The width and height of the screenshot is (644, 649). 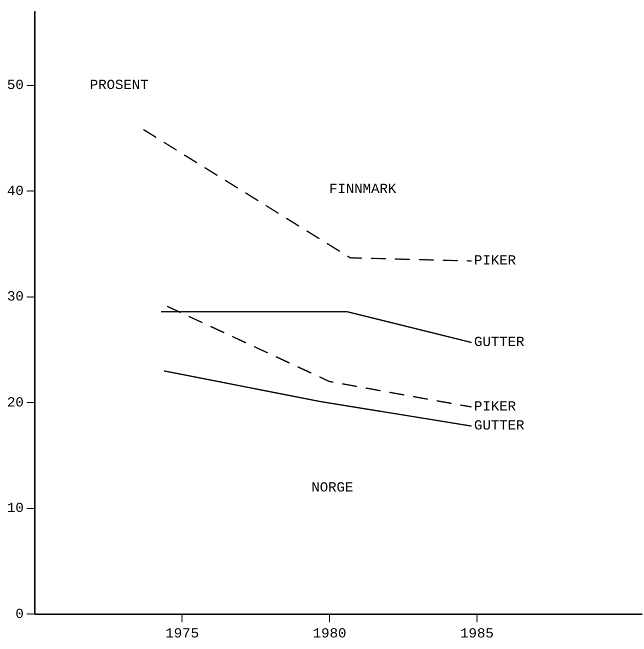 What do you see at coordinates (363, 190) in the screenshot?
I see `annotation: FINNMARK` at bounding box center [363, 190].